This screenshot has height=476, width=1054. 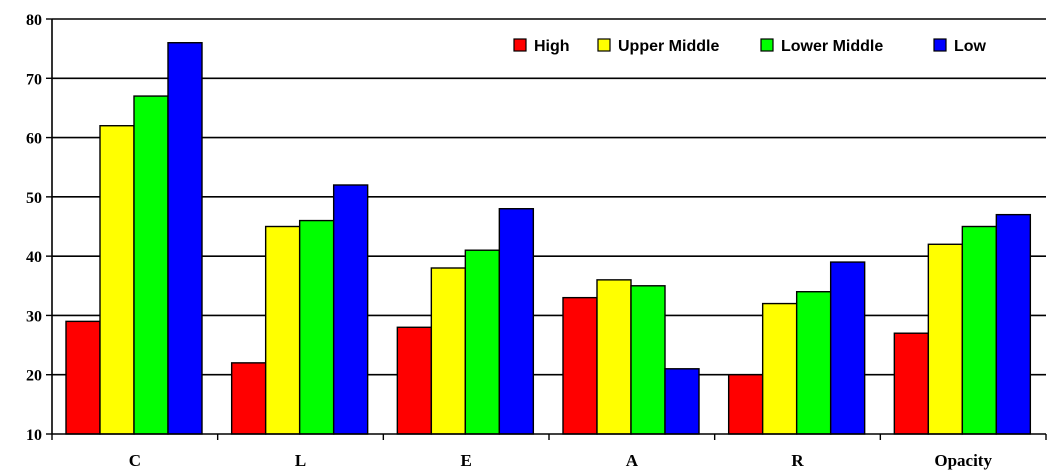 I want to click on bar-upper-middle-e, so click(x=448, y=351).